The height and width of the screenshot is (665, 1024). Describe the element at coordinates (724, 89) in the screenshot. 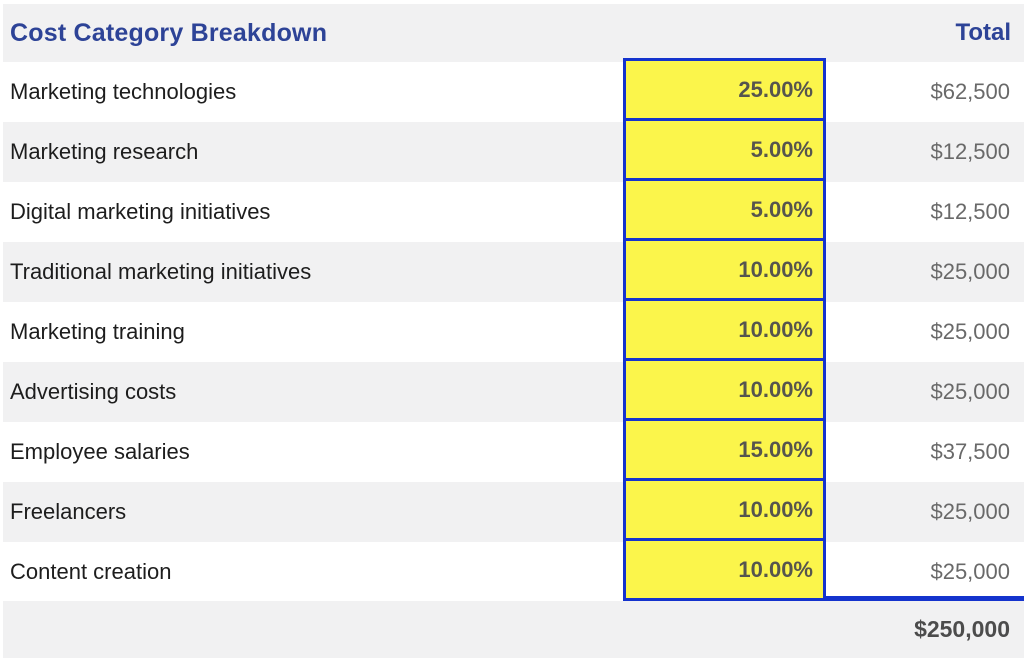

I see `percent-input-cell: 25.00%` at that location.